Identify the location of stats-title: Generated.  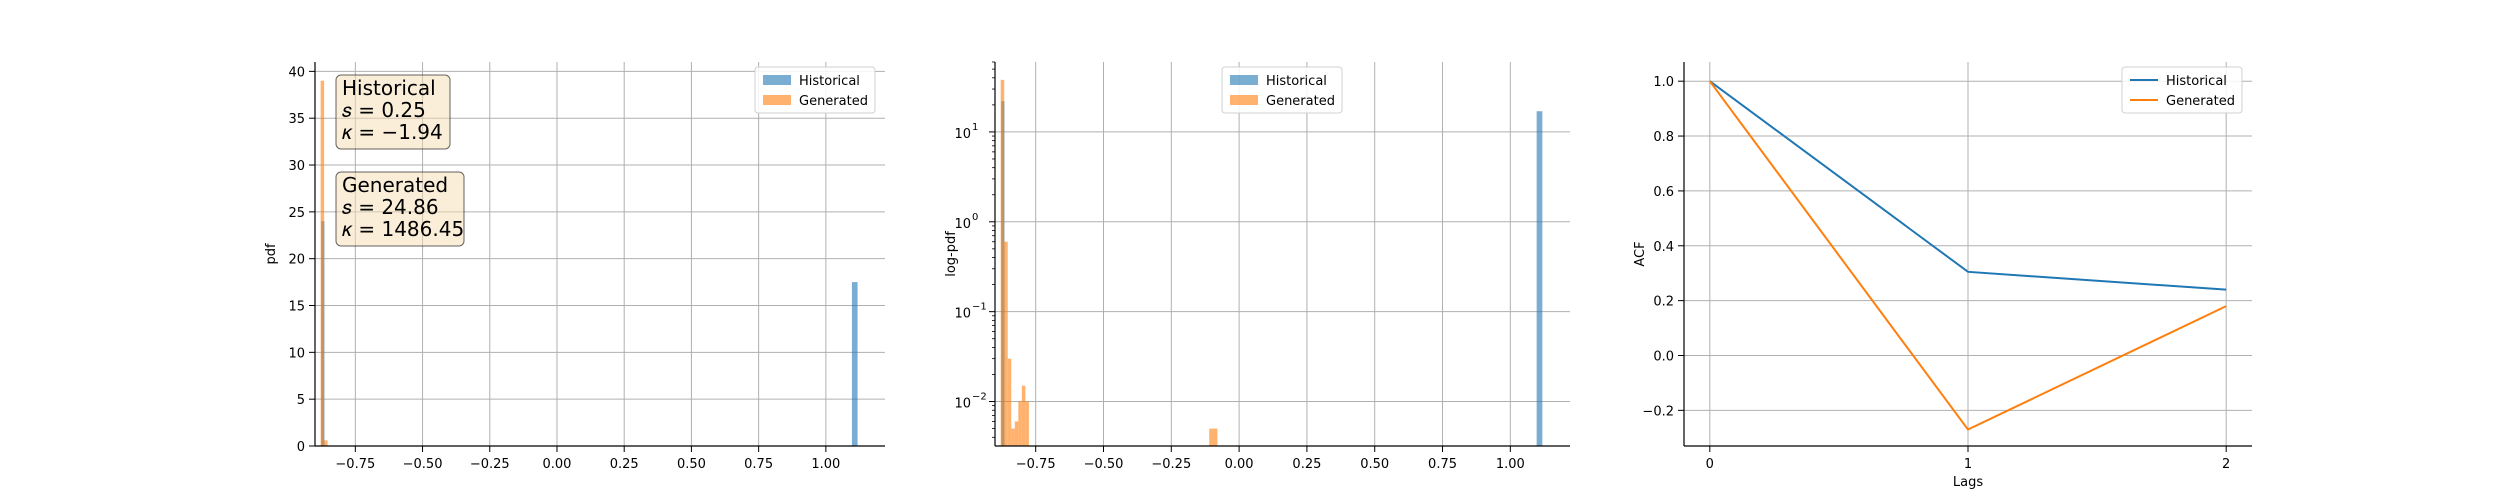
(395, 185).